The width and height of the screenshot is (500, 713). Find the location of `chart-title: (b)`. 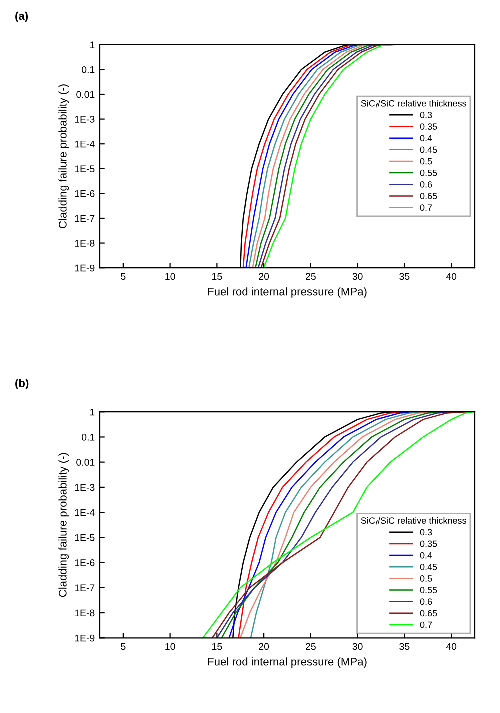

chart-title: (b) is located at coordinates (22, 384).